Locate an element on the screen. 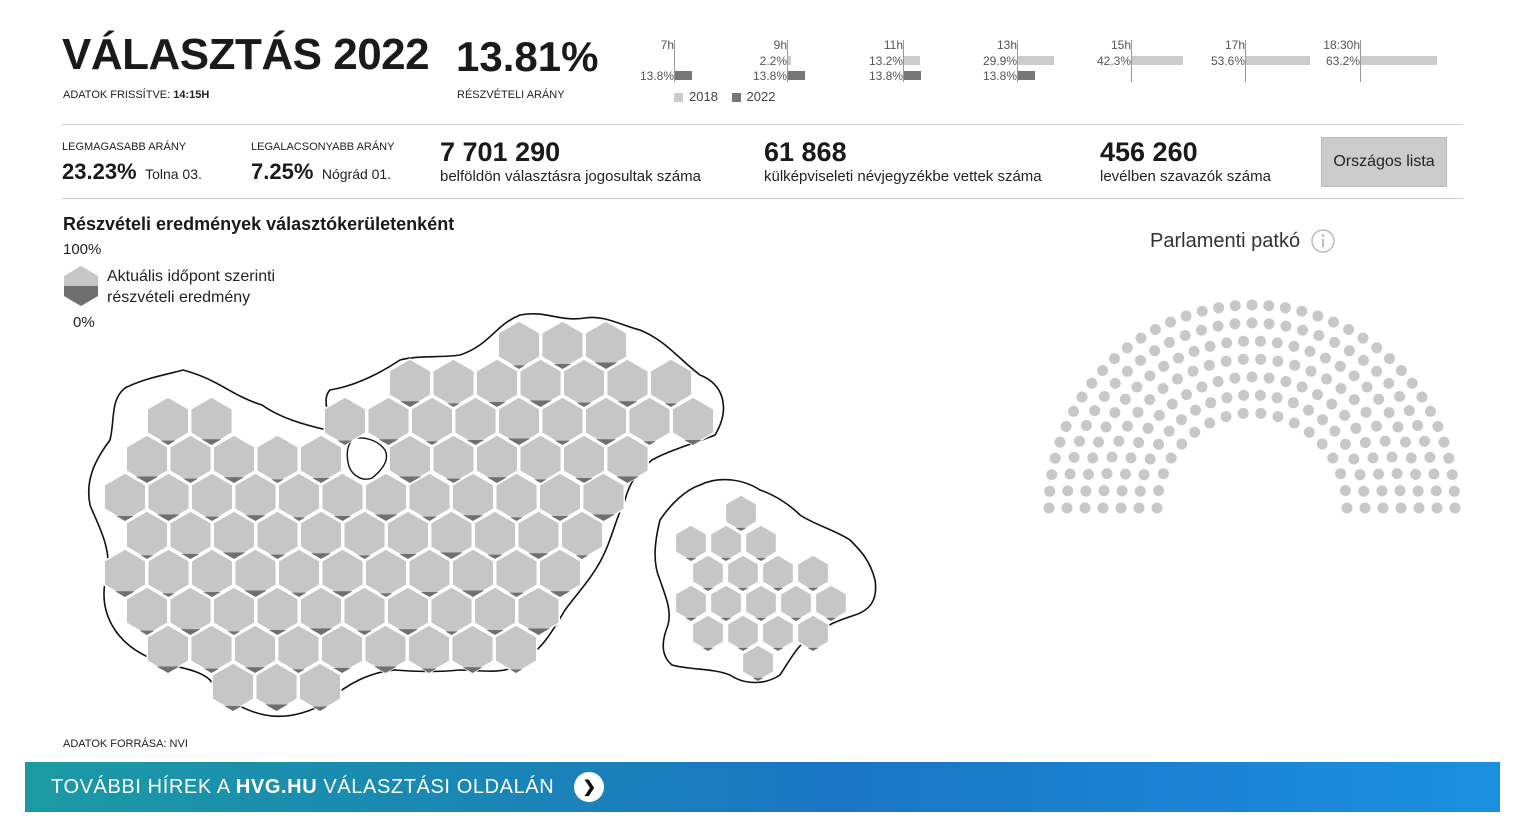 This screenshot has height=823, width=1527. national-list-button: Országos lista is located at coordinates (1384, 162).